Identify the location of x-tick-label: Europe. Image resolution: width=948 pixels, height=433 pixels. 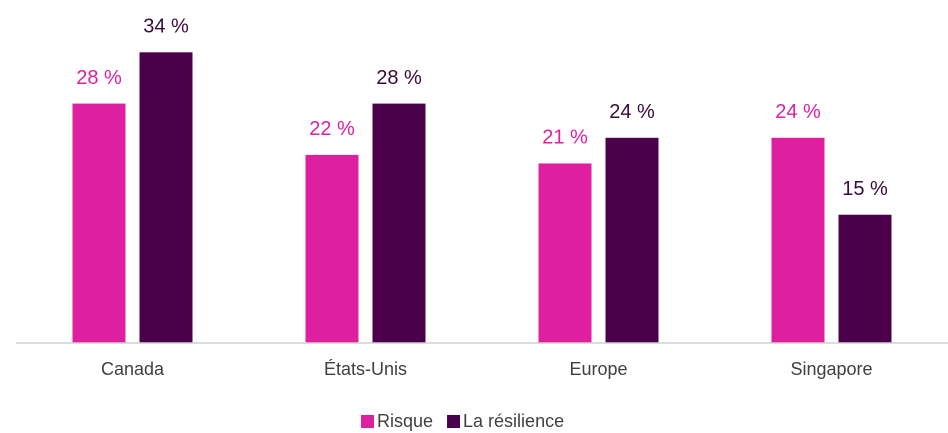
(598, 369).